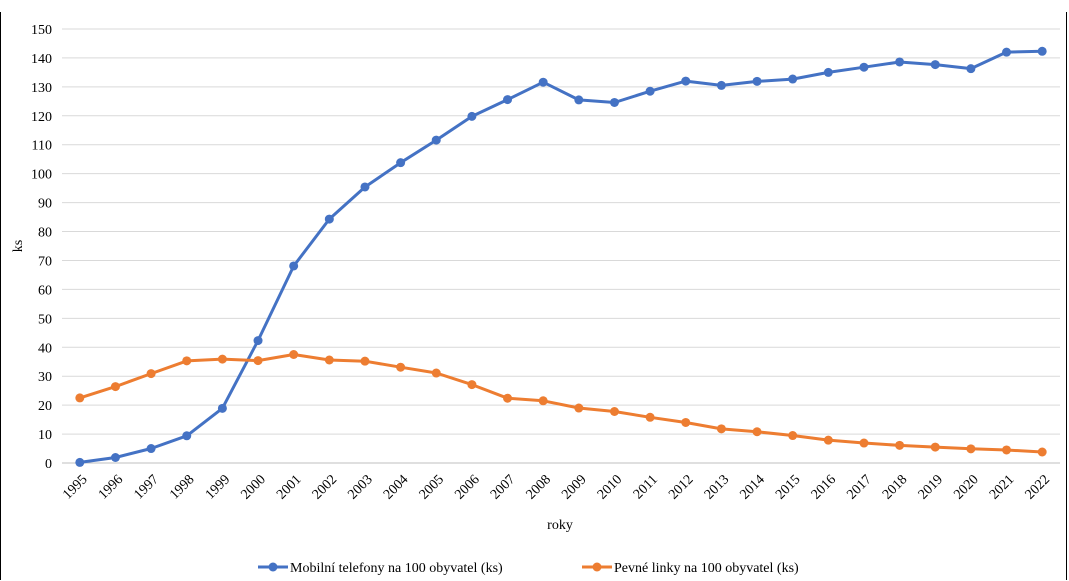 Image resolution: width=1069 pixels, height=581 pixels. I want to click on x-tick-label: 2010, so click(610, 487).